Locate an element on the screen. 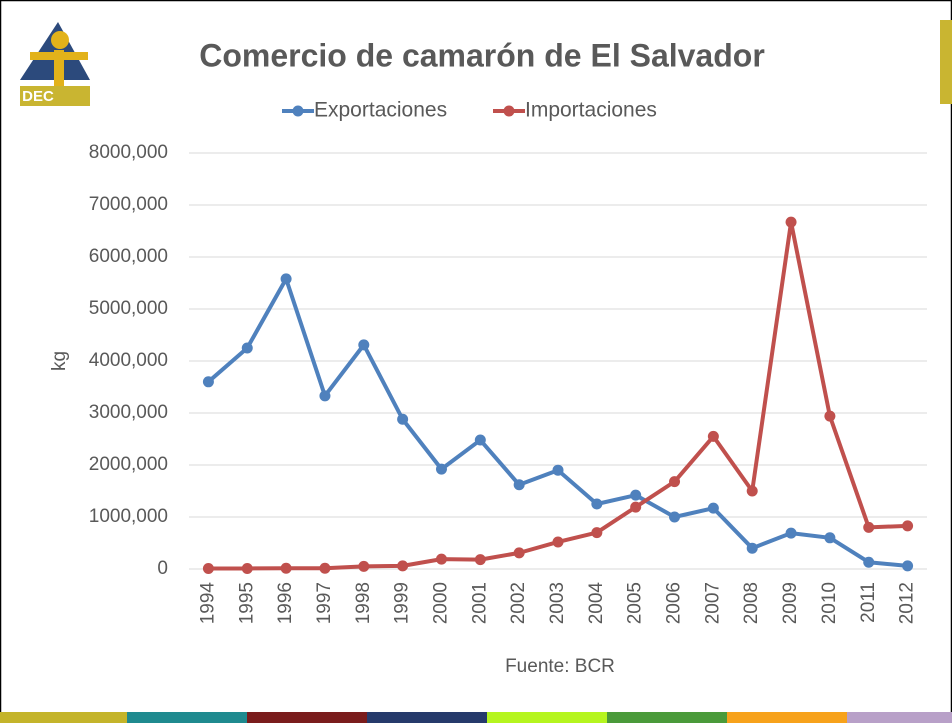 This screenshot has height=723, width=952. y-tick-label: 5000,000 is located at coordinates (128, 308).